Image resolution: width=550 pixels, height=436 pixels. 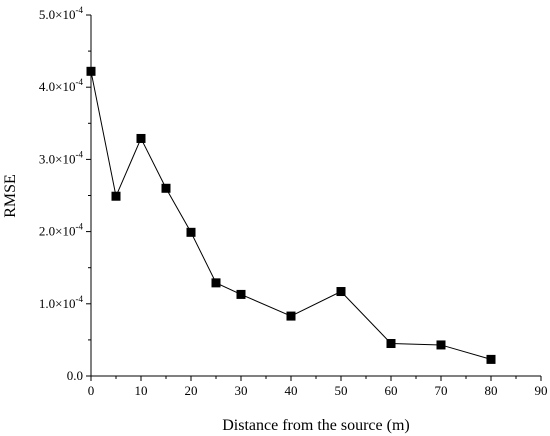 What do you see at coordinates (75, 375) in the screenshot?
I see `y-tick-label: 0.0` at bounding box center [75, 375].